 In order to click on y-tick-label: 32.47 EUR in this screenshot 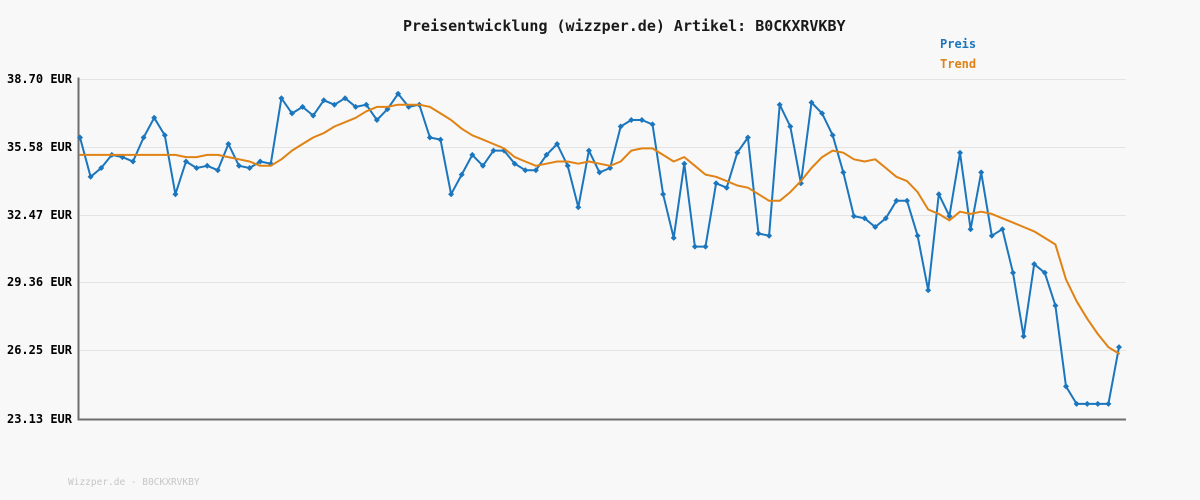, I will do `click(39, 214)`.